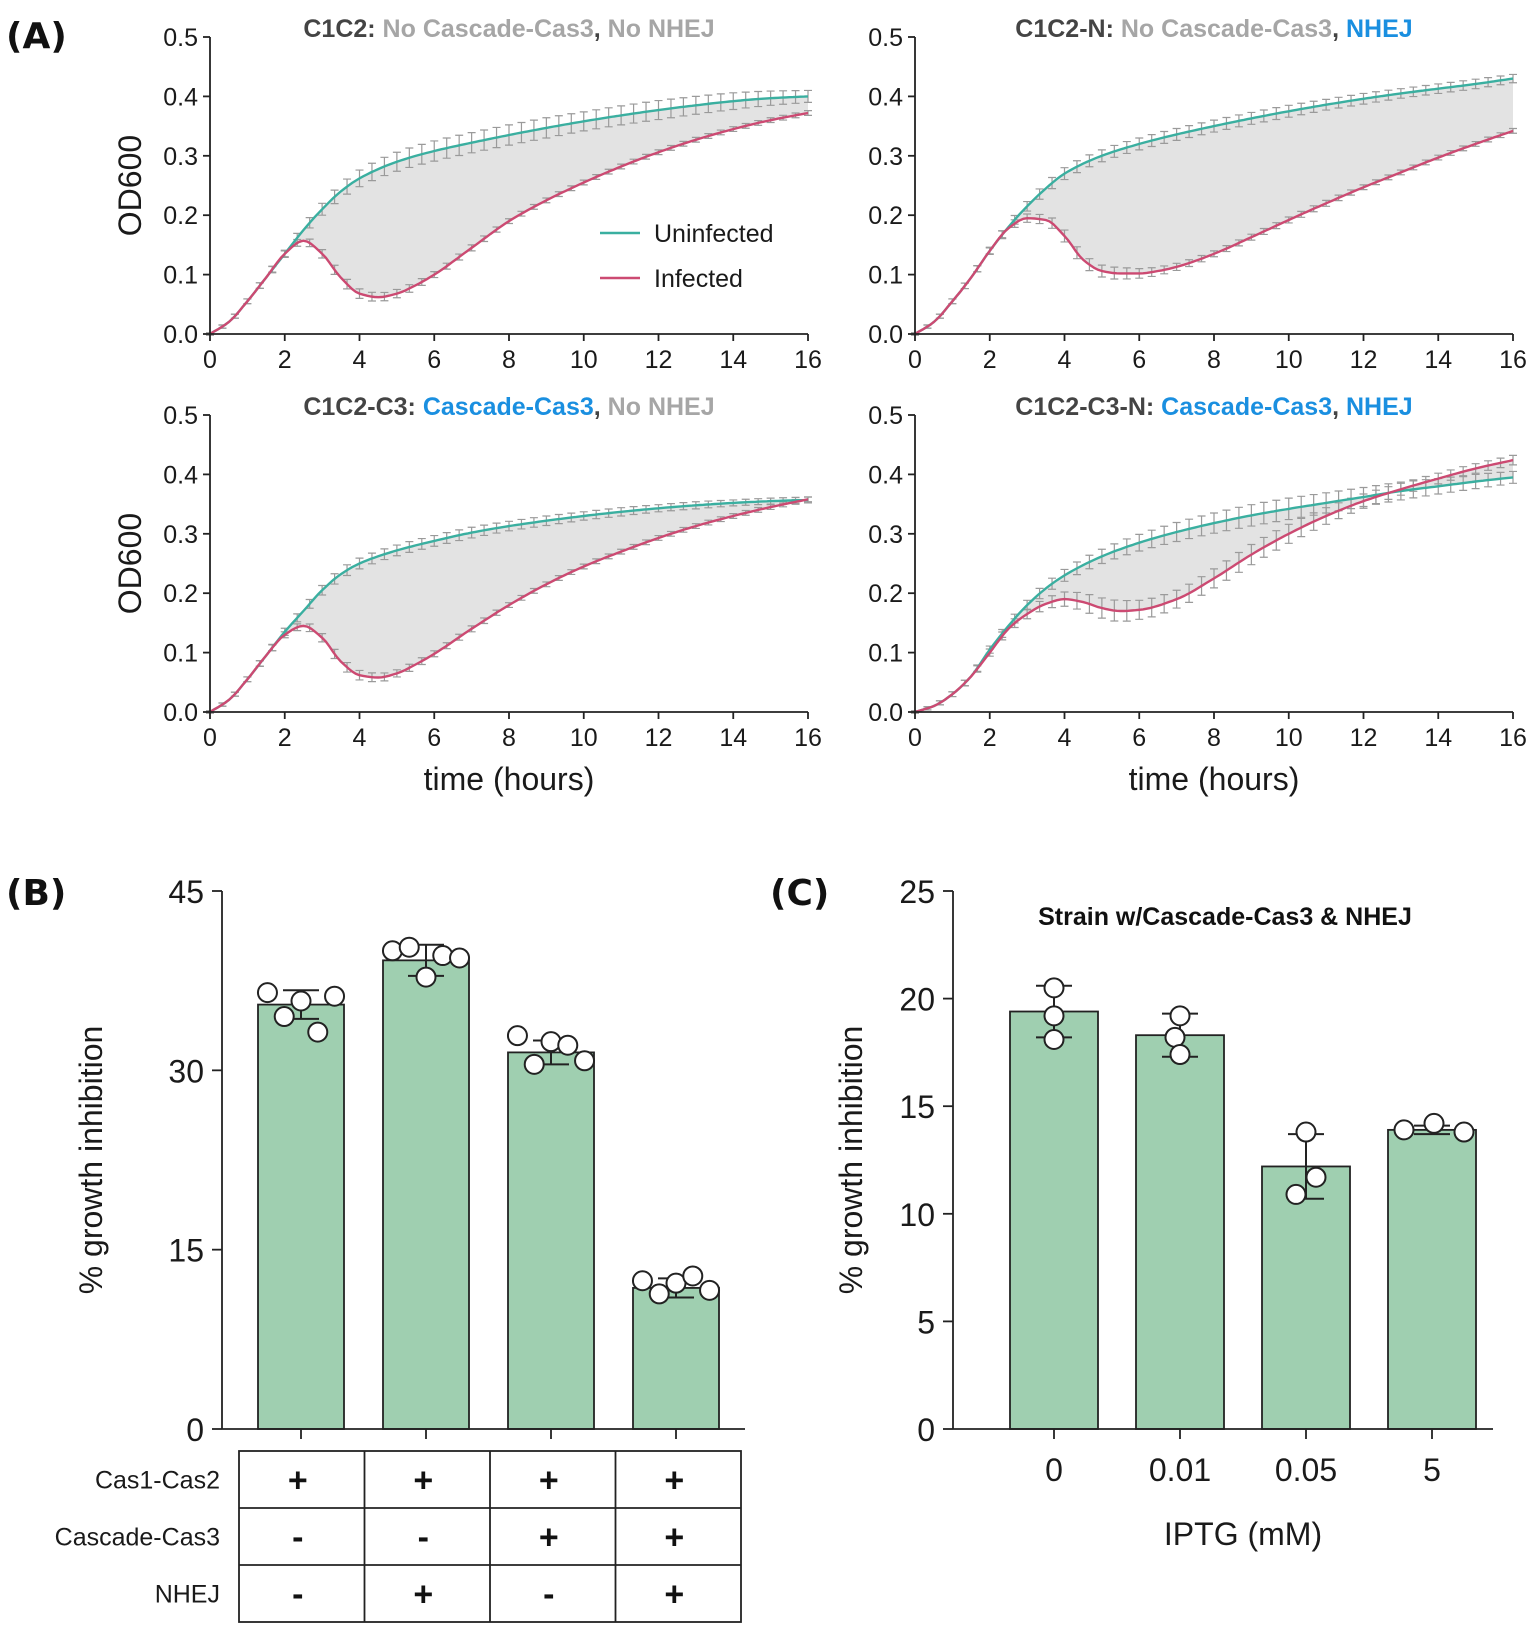 This screenshot has height=1639, width=1535. What do you see at coordinates (851, 1160) in the screenshot?
I see `y-axis-label: % growth inhibition` at bounding box center [851, 1160].